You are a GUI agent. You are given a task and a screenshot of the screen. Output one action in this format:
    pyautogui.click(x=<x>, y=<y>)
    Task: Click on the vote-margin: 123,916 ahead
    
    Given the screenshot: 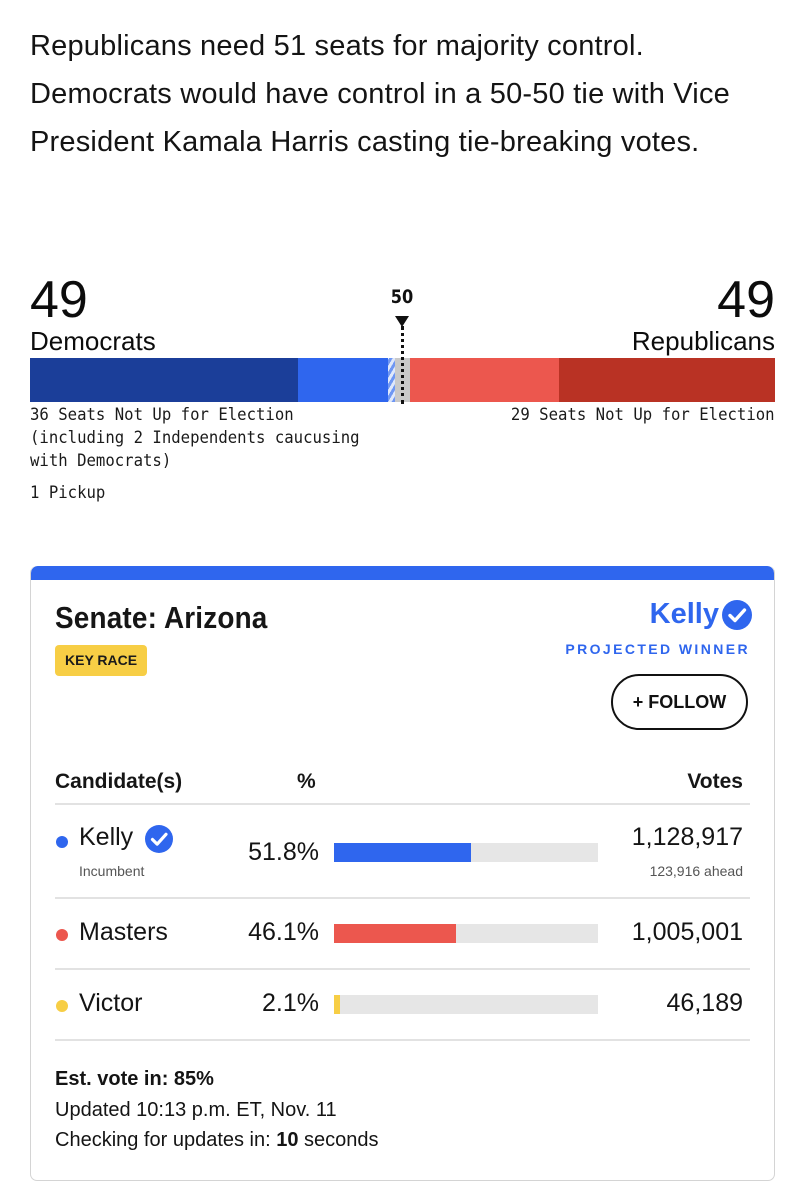 What is the action you would take?
    pyautogui.click(x=696, y=871)
    